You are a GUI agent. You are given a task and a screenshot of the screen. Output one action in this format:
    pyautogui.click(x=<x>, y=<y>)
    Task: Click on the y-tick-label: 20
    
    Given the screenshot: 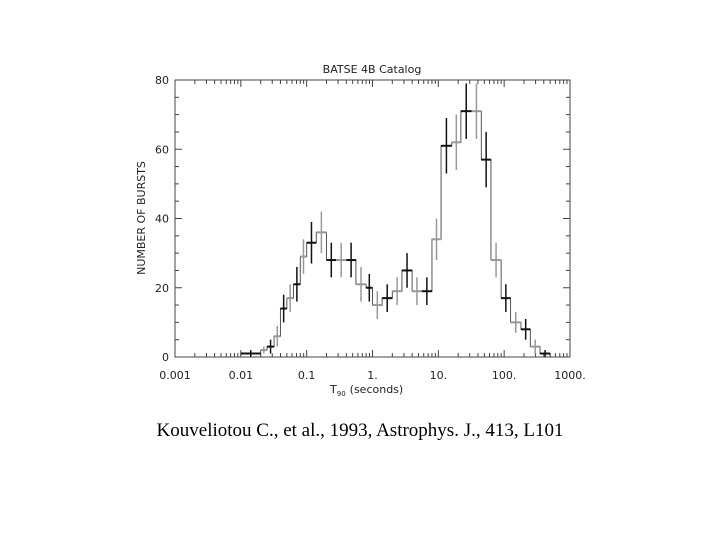 What is the action you would take?
    pyautogui.click(x=162, y=288)
    